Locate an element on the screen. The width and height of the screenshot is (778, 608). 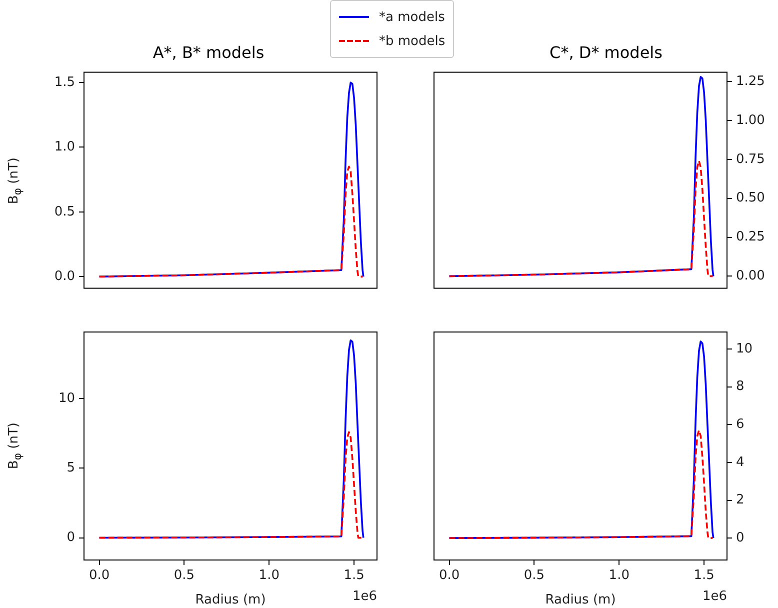
y-tick-label: 0.75 is located at coordinates (750, 159).